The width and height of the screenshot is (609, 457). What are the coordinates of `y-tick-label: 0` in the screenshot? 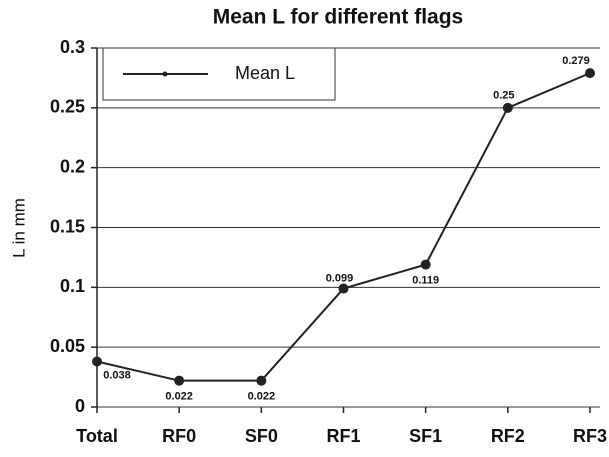 It's located at (80, 406).